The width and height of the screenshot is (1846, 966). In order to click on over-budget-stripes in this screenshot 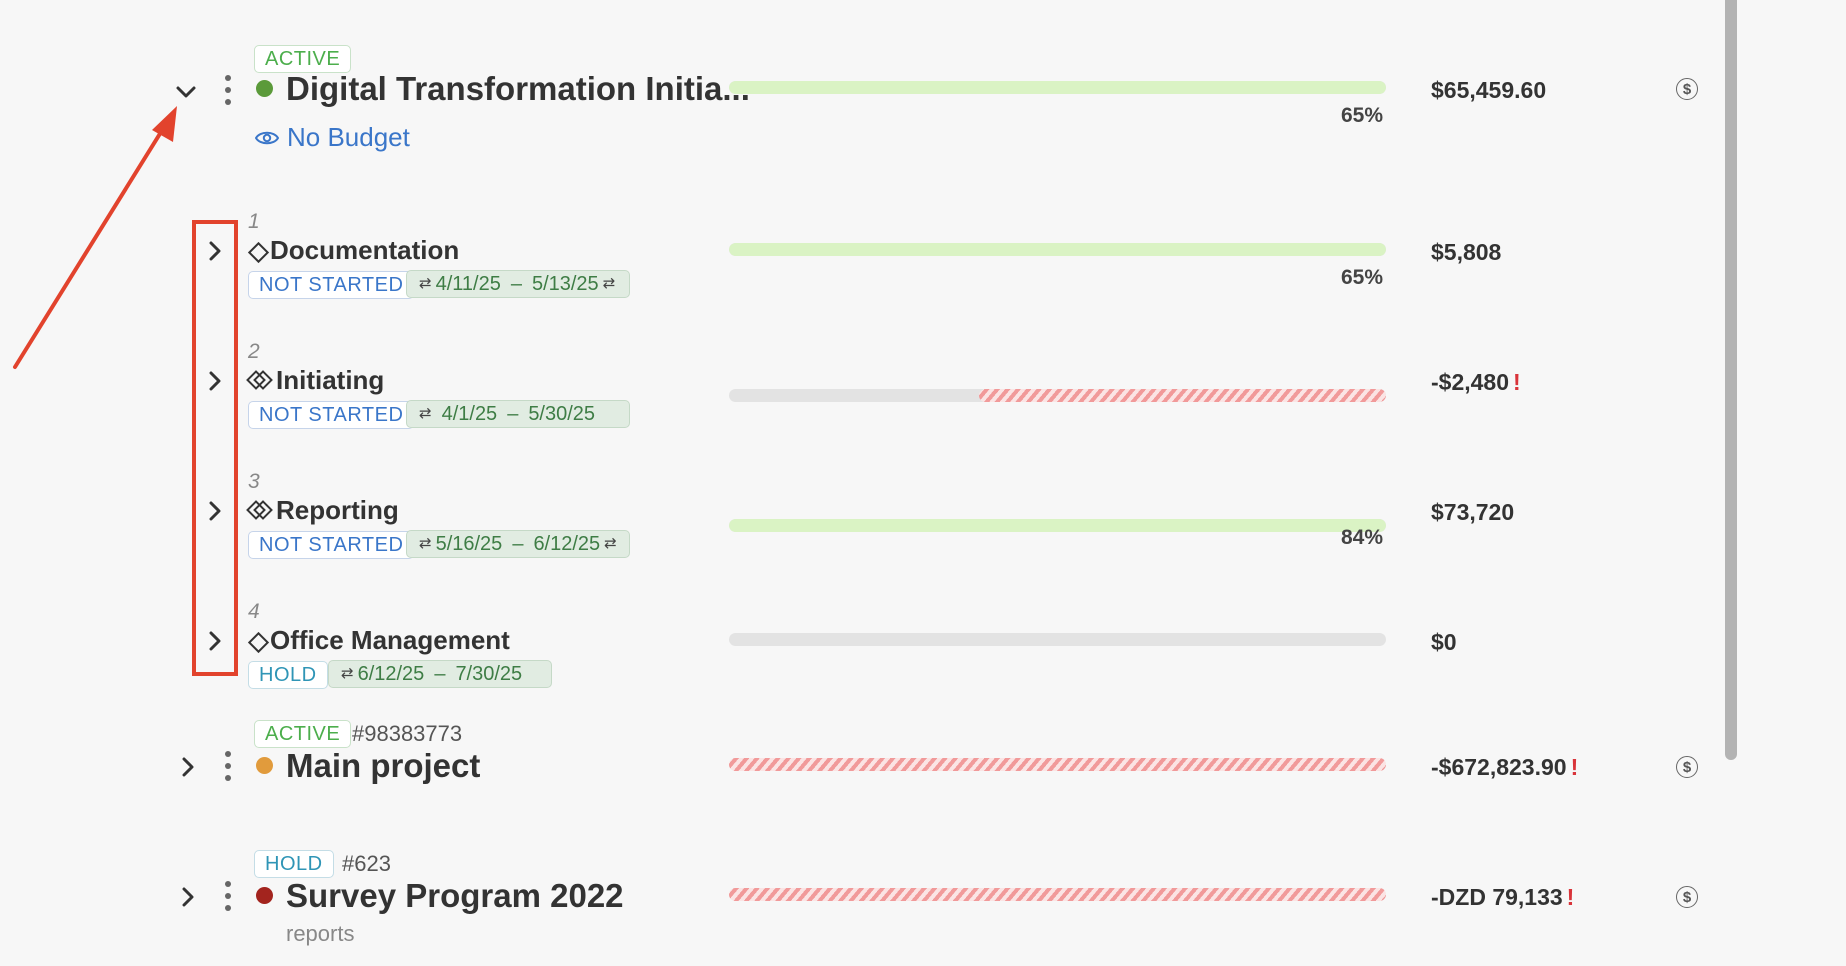, I will do `click(1182, 395)`.